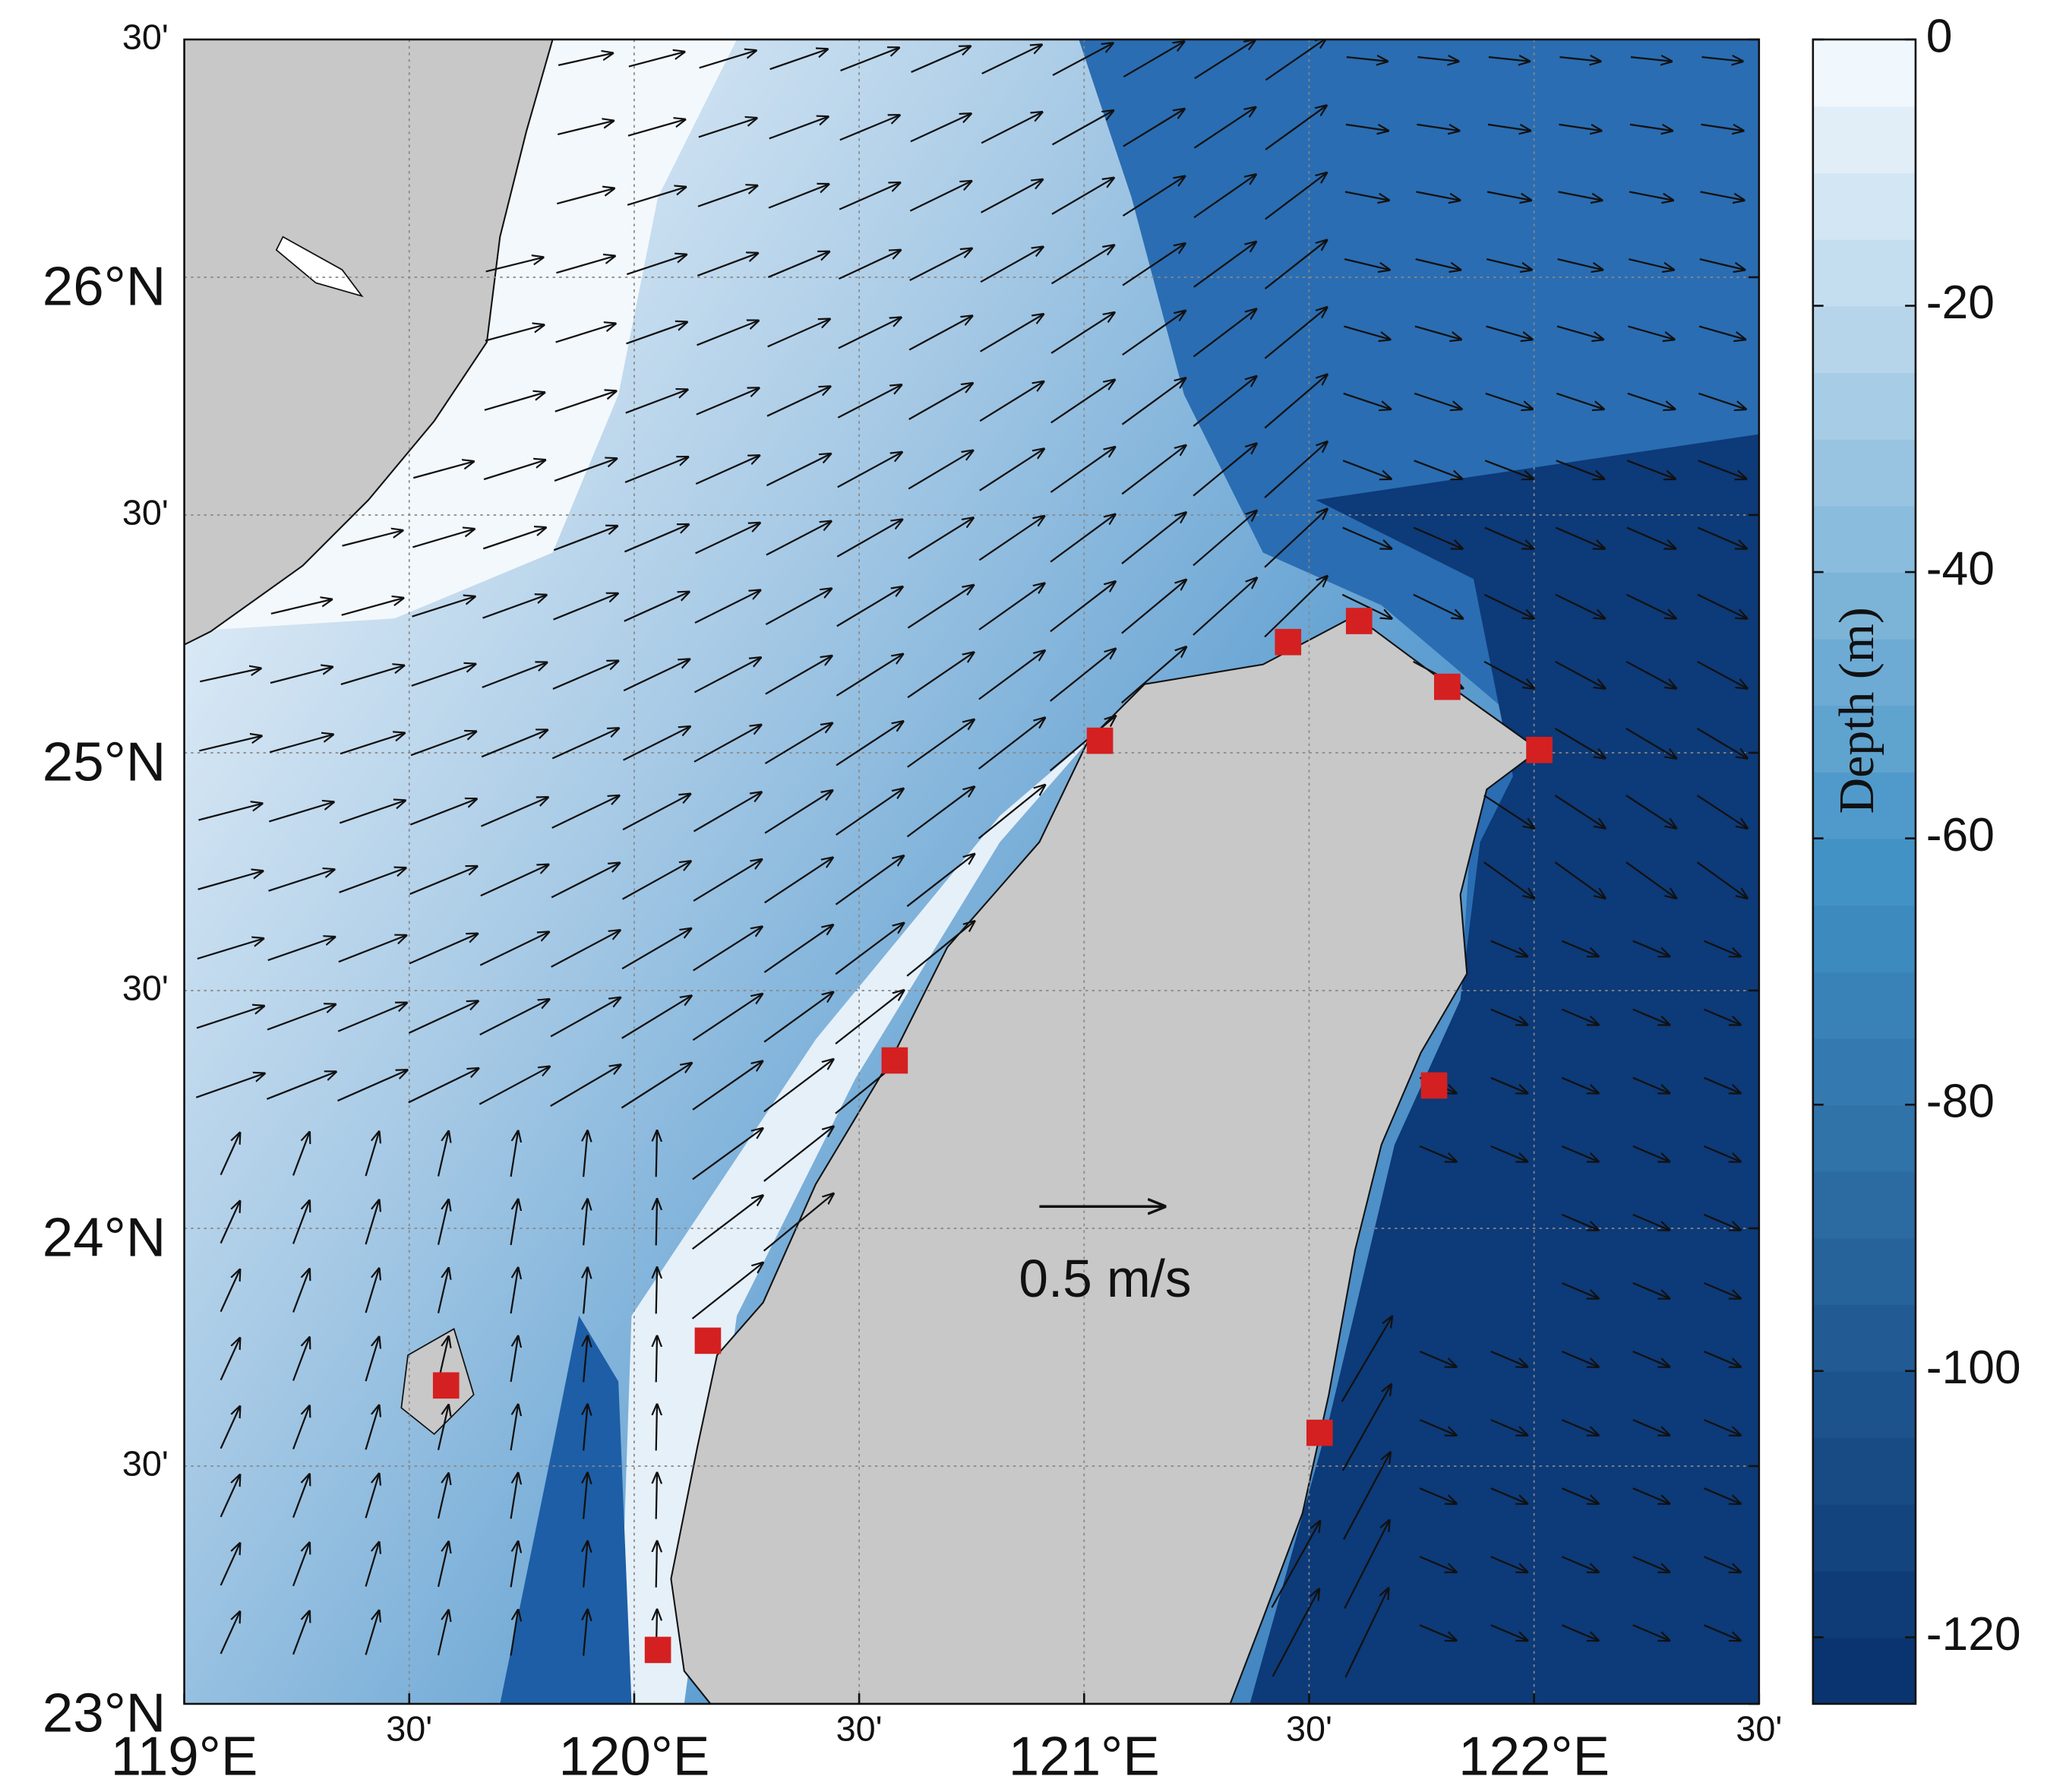  Describe the element at coordinates (104, 761) in the screenshot. I see `y-tick-label: 25°N` at that location.